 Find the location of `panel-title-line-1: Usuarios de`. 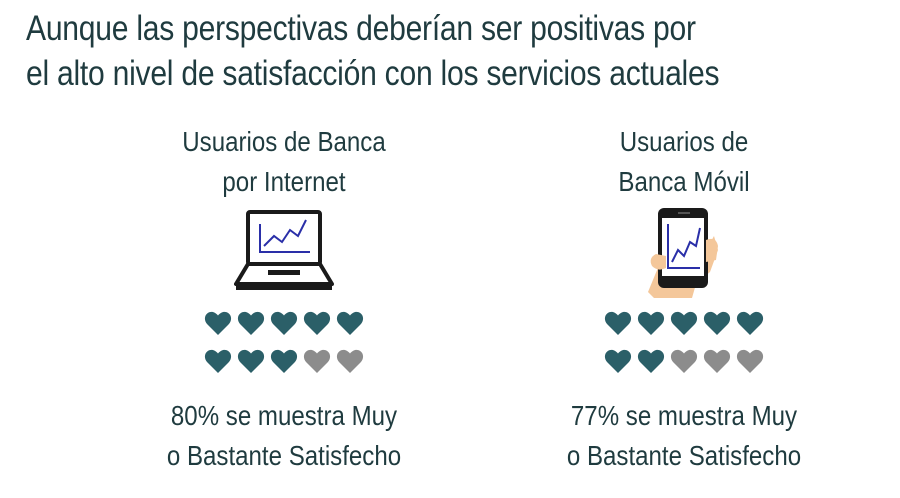

panel-title-line-1: Usuarios de is located at coordinates (684, 141).